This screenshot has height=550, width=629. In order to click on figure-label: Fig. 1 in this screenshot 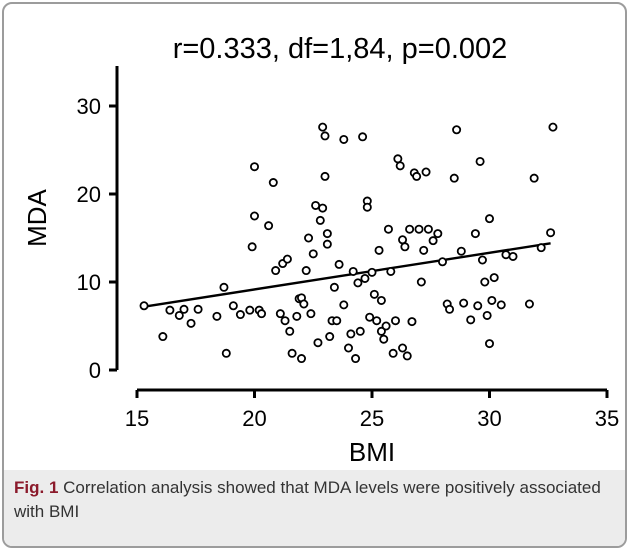, I will do `click(36, 487)`.